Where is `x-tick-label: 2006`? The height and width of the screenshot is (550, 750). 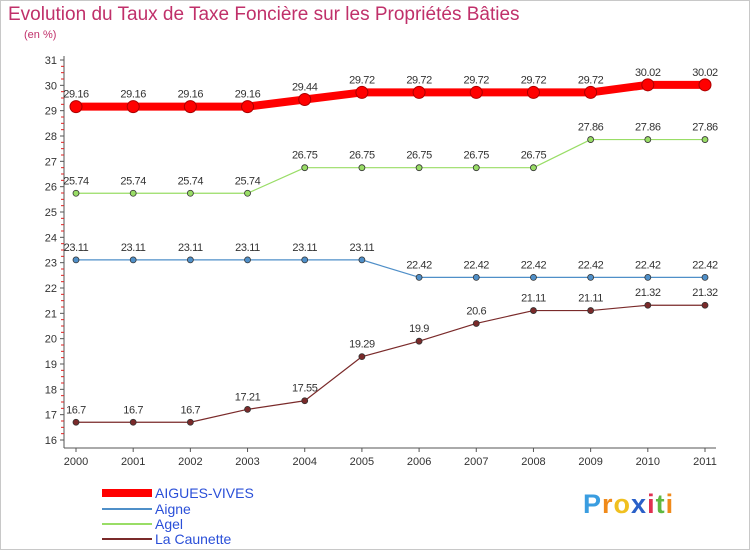
x-tick-label: 2006 is located at coordinates (419, 462).